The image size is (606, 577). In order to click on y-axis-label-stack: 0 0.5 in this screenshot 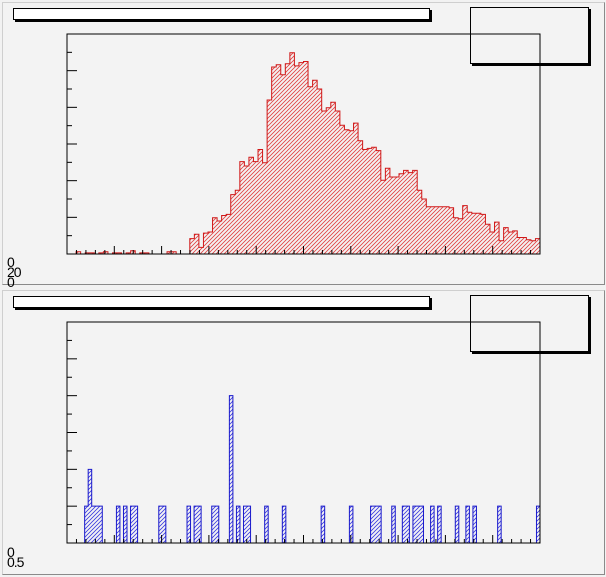, I will do `click(15, 557)`.